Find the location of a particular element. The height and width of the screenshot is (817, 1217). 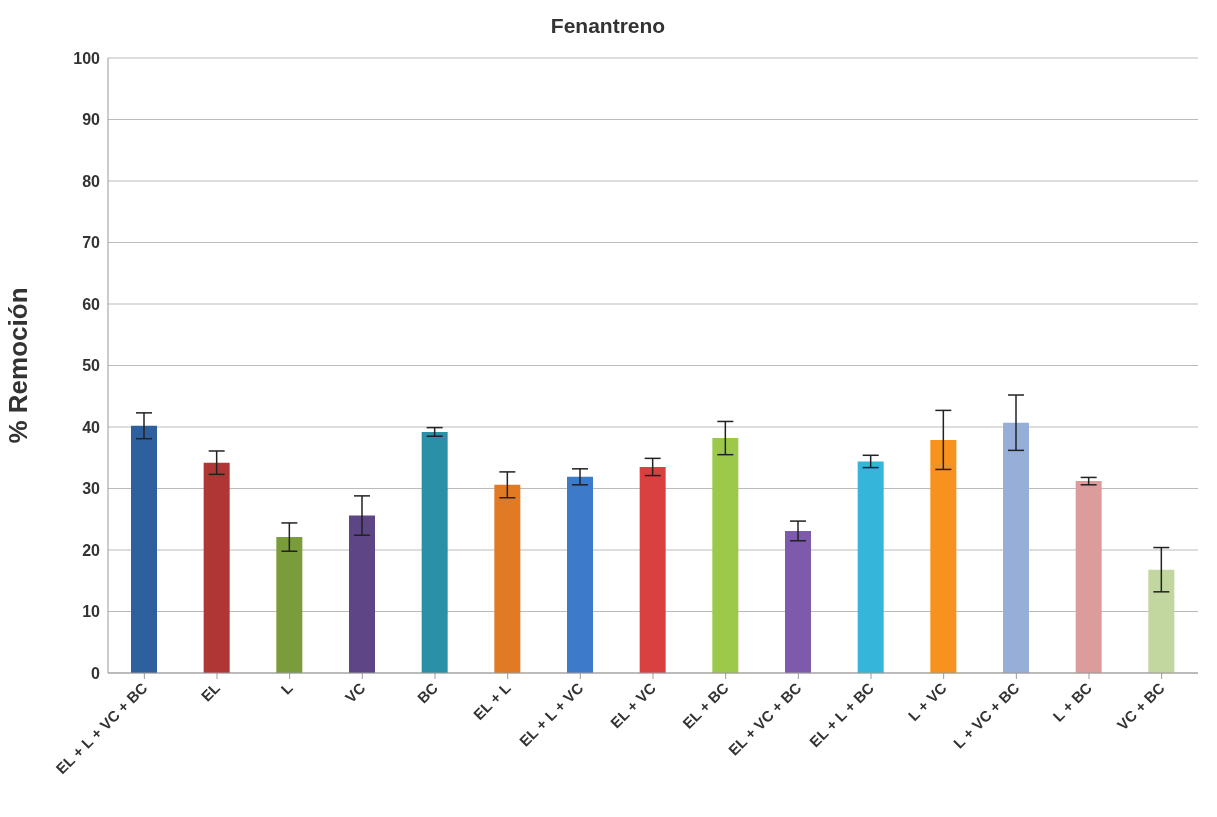

y-tick-label: 30 is located at coordinates (91, 489).